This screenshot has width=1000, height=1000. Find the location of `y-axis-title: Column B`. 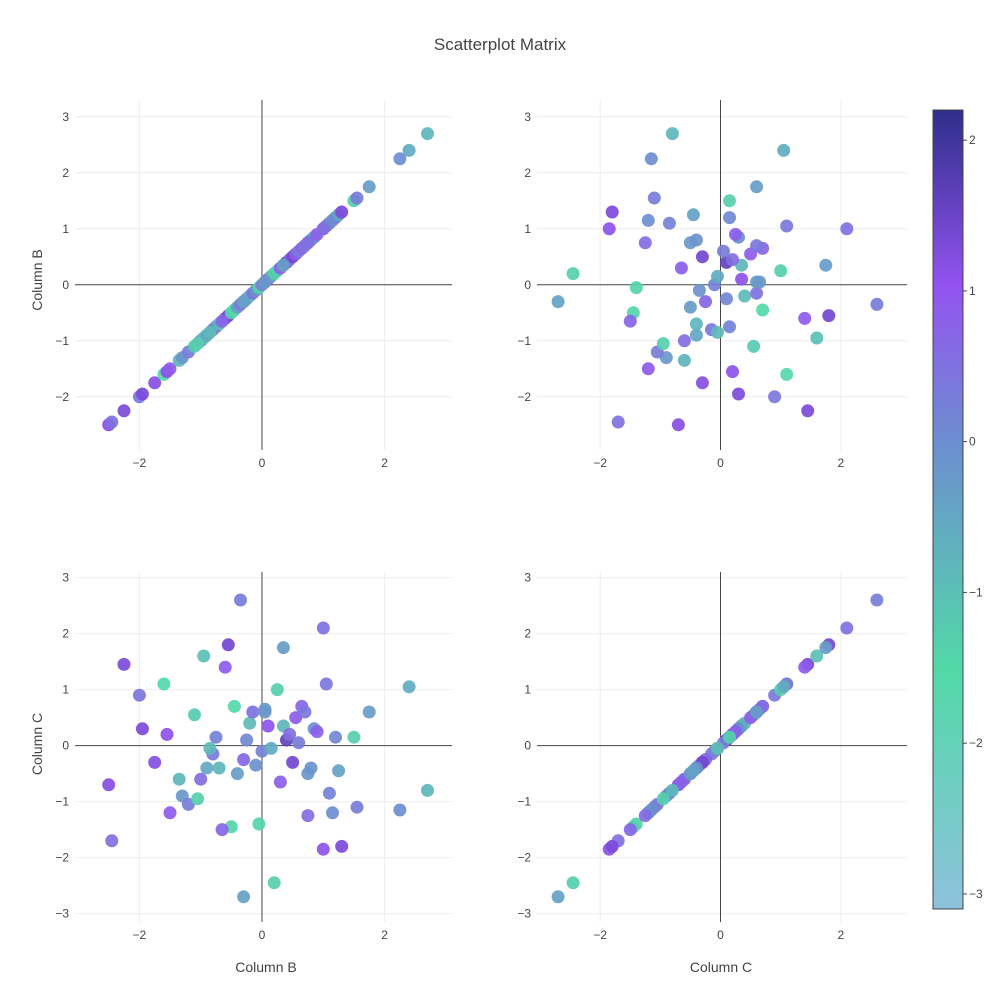

y-axis-title: Column B is located at coordinates (37, 279).